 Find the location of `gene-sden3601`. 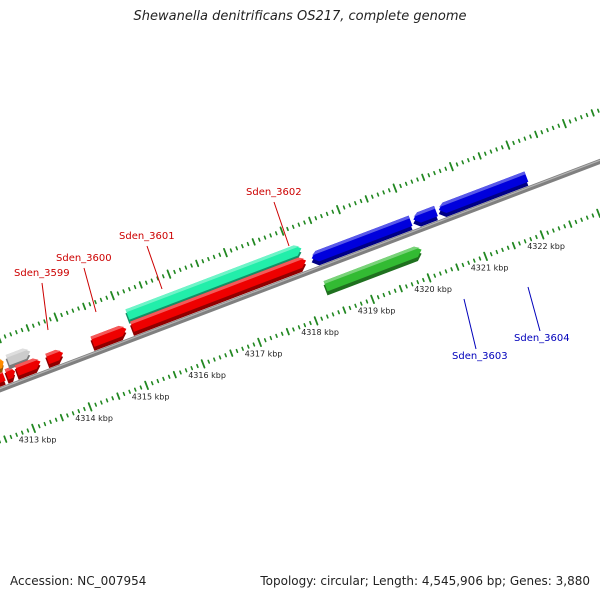

gene-sden3601 is located at coordinates (108, 338).